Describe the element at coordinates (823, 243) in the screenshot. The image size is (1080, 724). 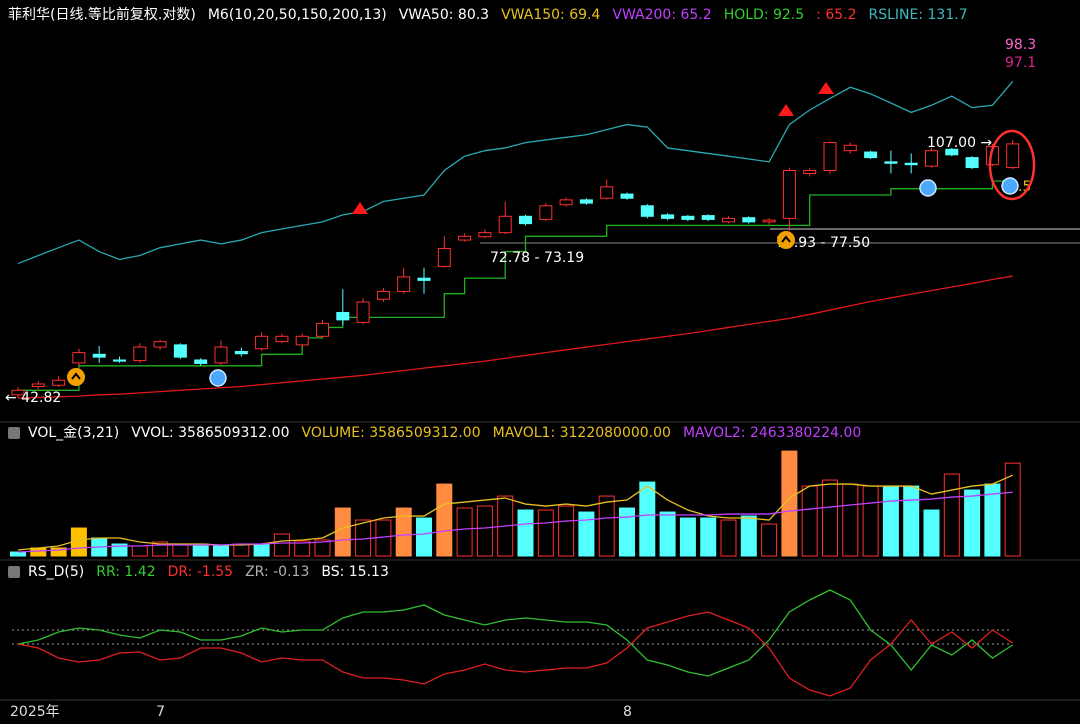
I see `annotation: 77.93 - 77.50` at that location.